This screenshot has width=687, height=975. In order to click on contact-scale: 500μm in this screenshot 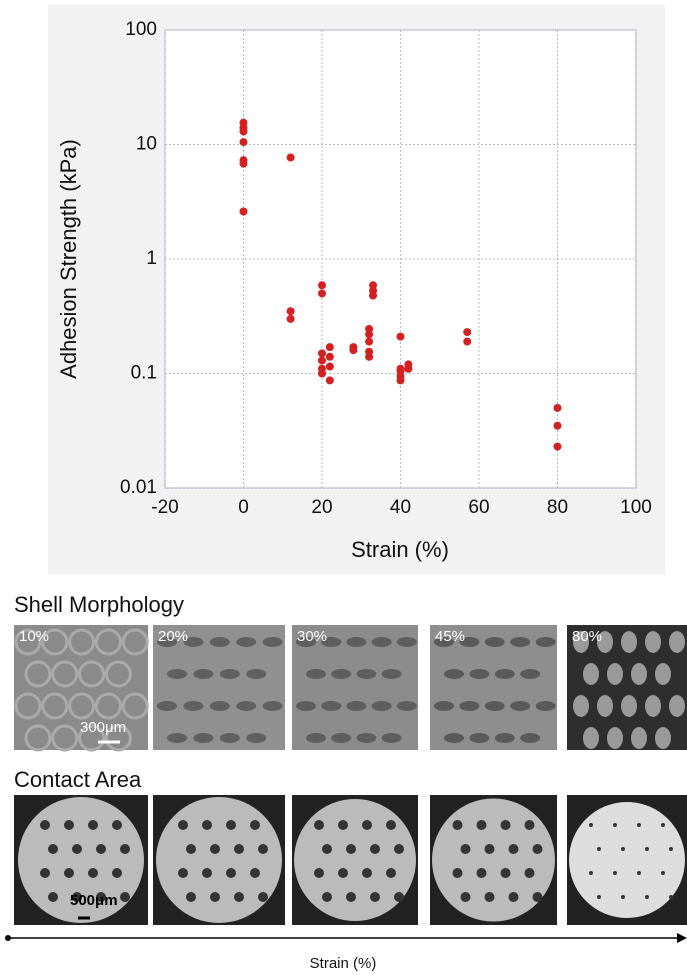, I will do `click(94, 900)`.